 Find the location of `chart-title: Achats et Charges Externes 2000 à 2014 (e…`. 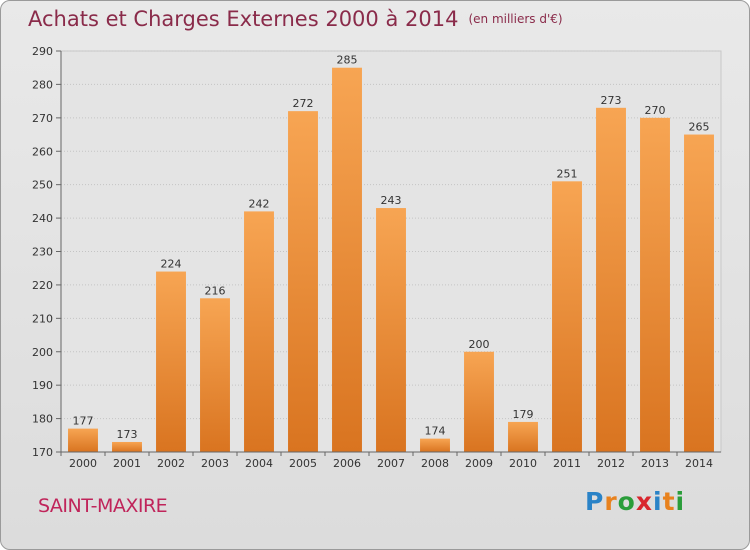

chart-title: Achats et Charges Externes 2000 à 2014 (e… is located at coordinates (295, 19).